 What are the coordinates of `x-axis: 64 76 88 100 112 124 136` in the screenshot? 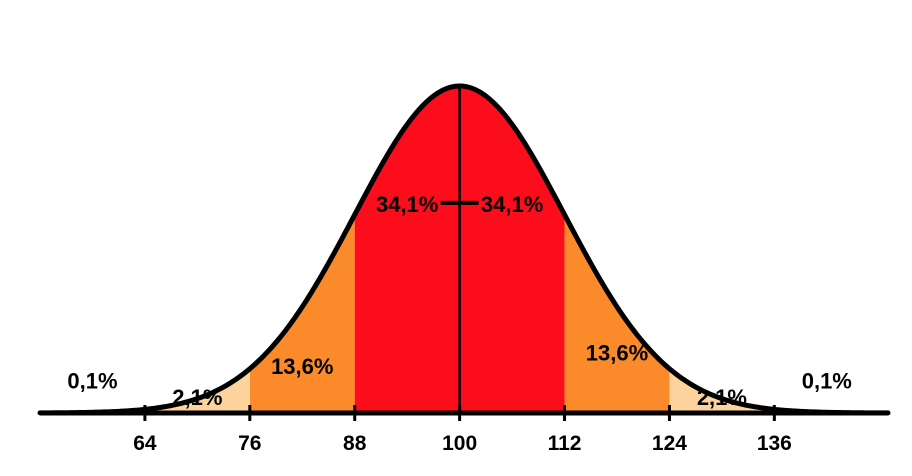 It's located at (464, 430).